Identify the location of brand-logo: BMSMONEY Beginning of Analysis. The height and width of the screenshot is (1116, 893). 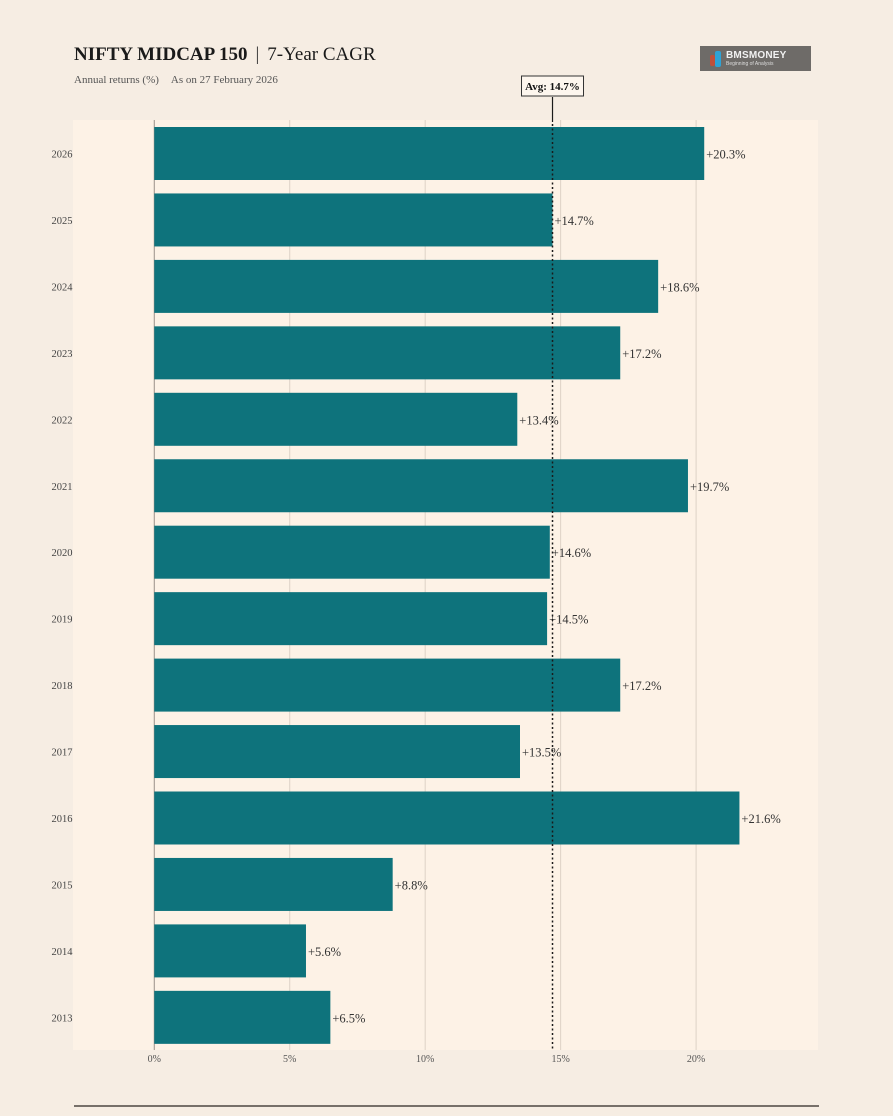
(755, 58).